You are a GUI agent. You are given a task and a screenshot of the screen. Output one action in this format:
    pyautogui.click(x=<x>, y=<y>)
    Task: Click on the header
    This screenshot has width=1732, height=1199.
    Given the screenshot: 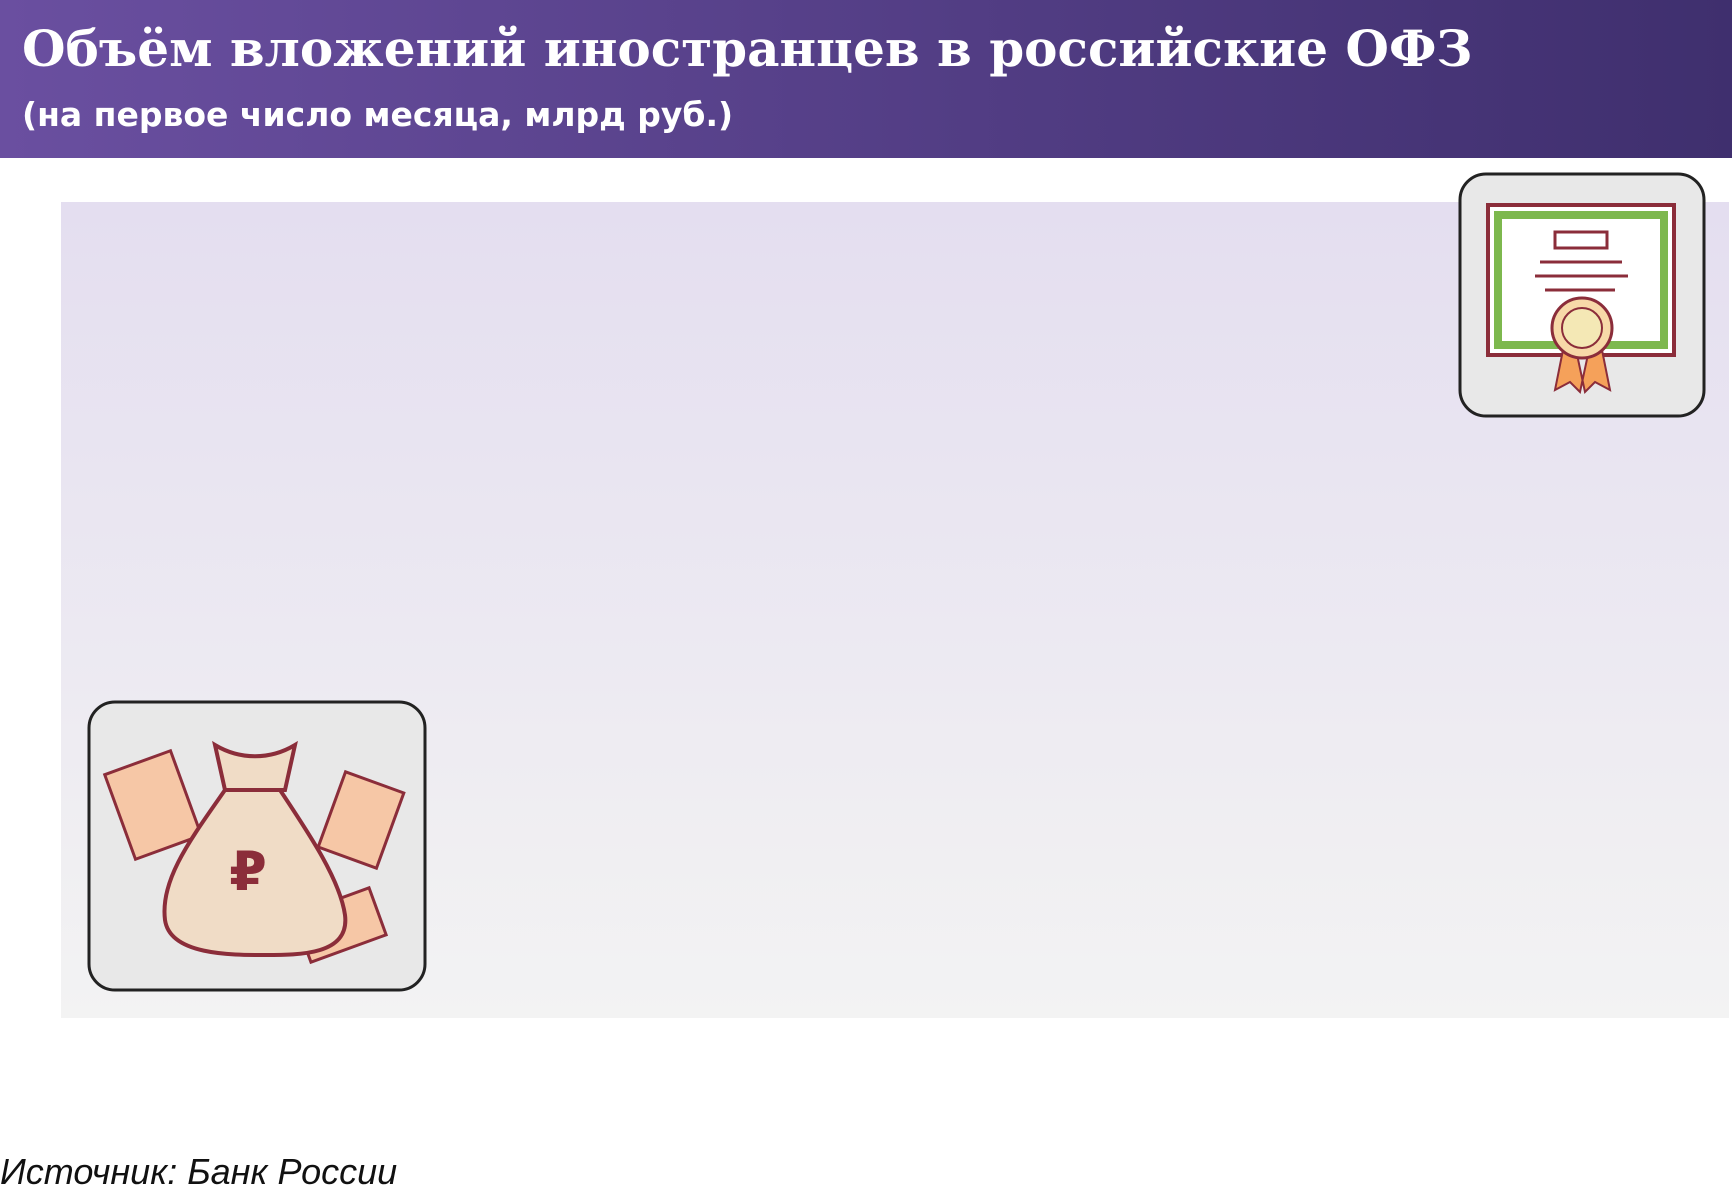 What is the action you would take?
    pyautogui.click(x=866, y=79)
    